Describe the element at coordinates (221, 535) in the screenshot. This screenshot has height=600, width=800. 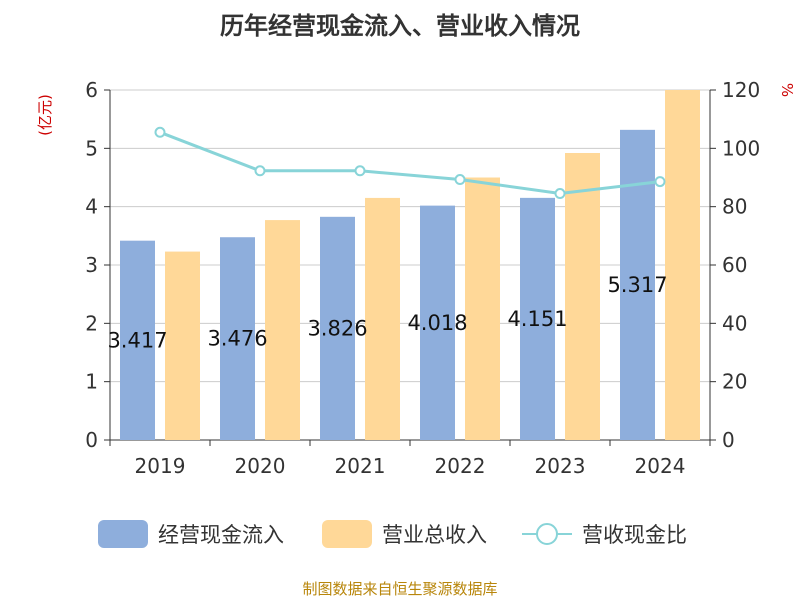
I see `legend-label: 经营现金流入` at that location.